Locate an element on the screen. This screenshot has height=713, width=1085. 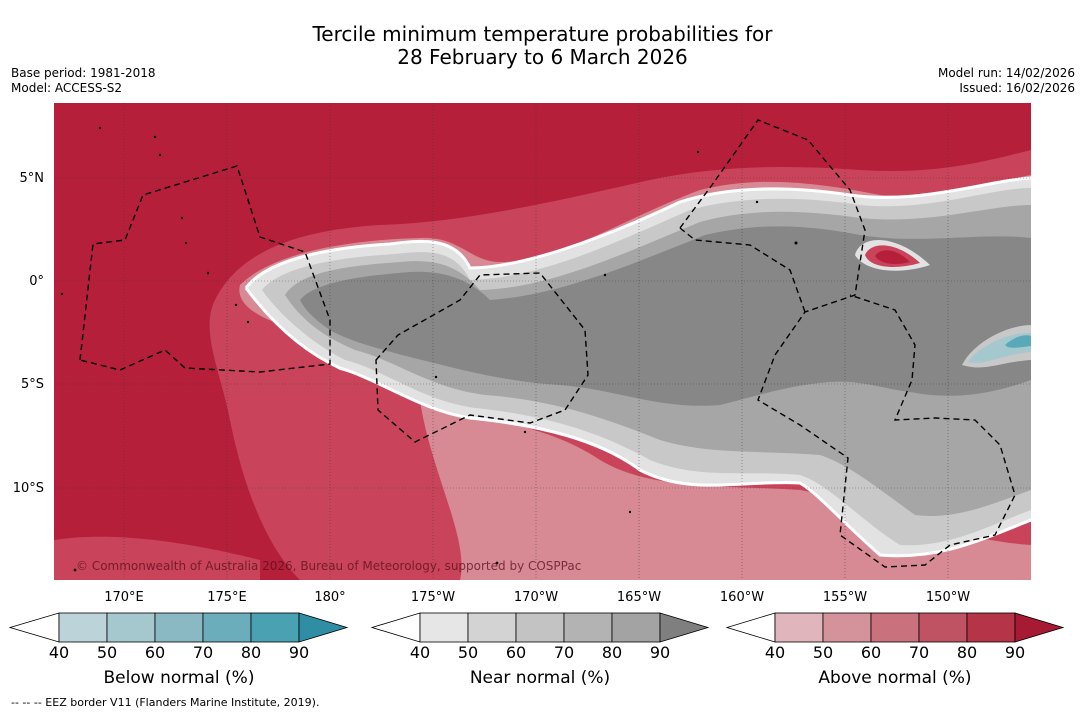
lon-label-165w: 165°W is located at coordinates (639, 597).